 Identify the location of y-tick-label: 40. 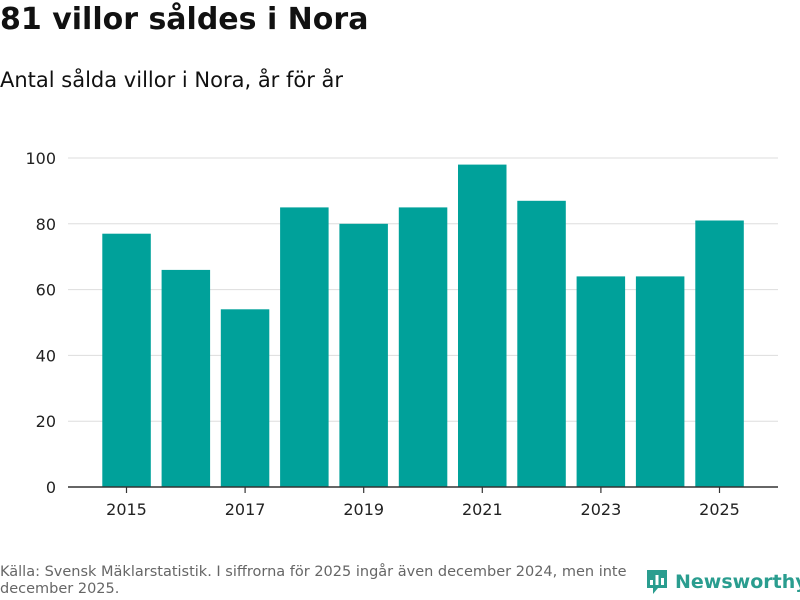
(46, 355).